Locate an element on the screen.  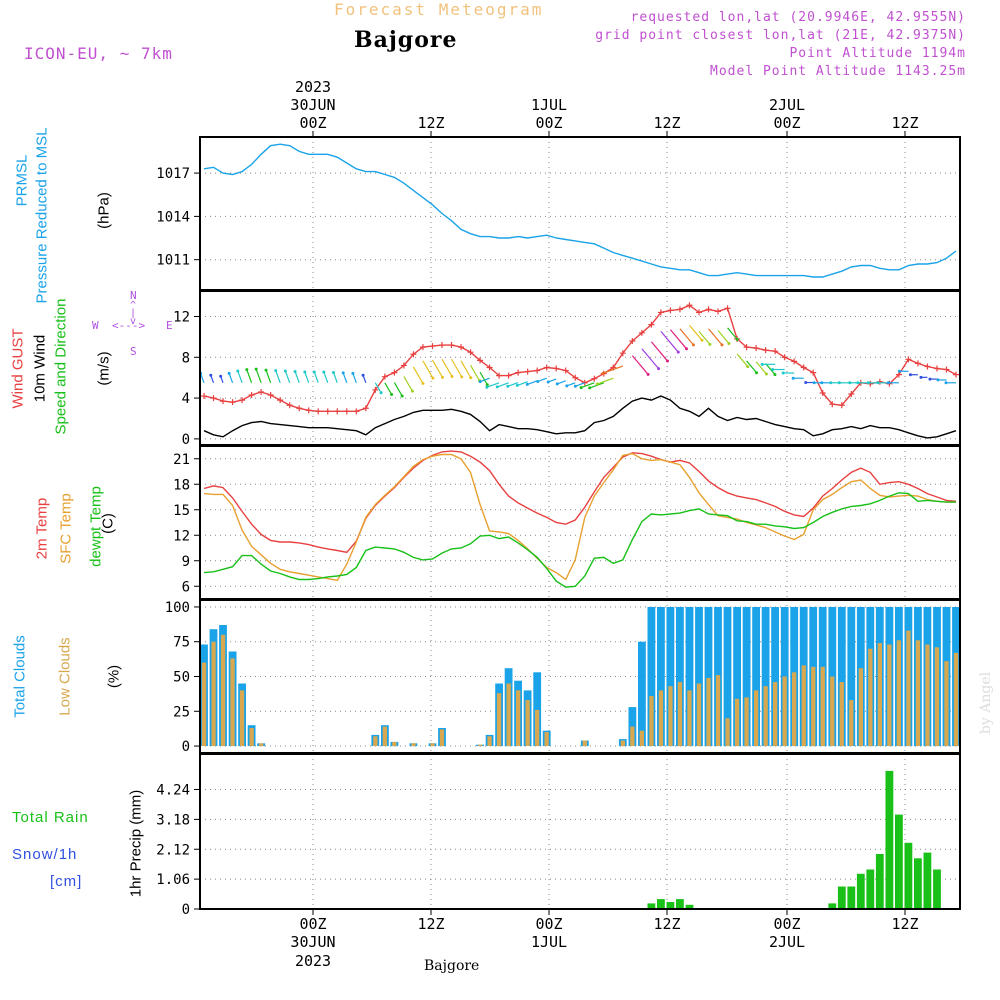
bottom-time-label: 2JUL is located at coordinates (787, 942).